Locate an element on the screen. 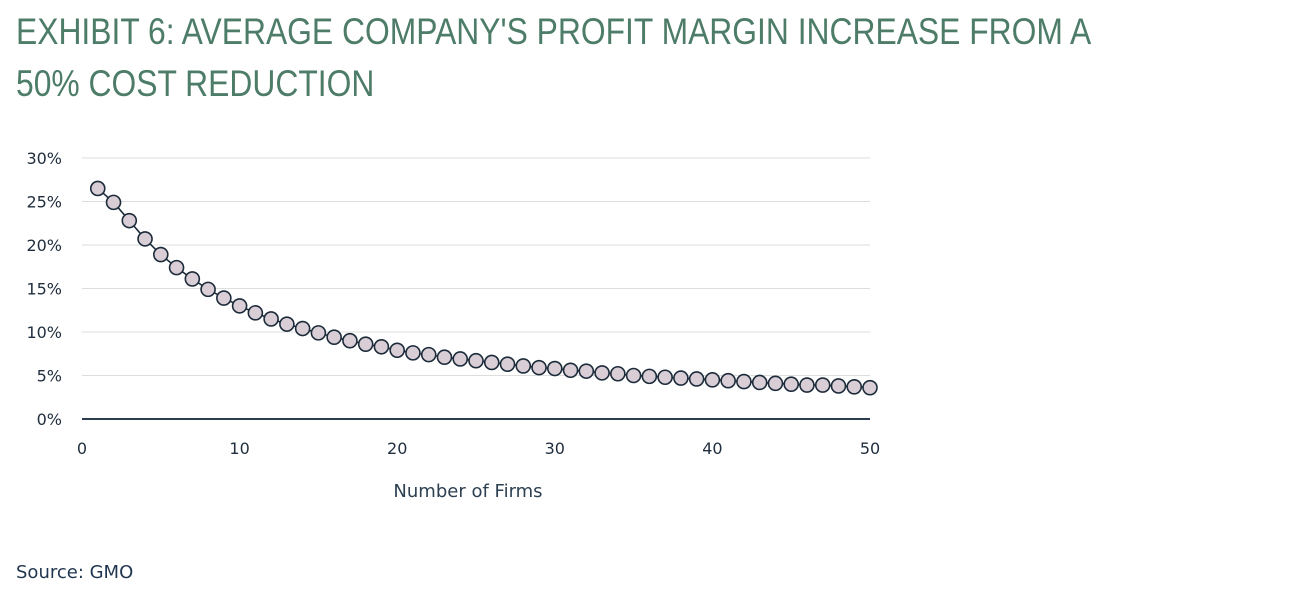 This screenshot has height=600, width=1300. x-tick-label: 20 is located at coordinates (397, 448).